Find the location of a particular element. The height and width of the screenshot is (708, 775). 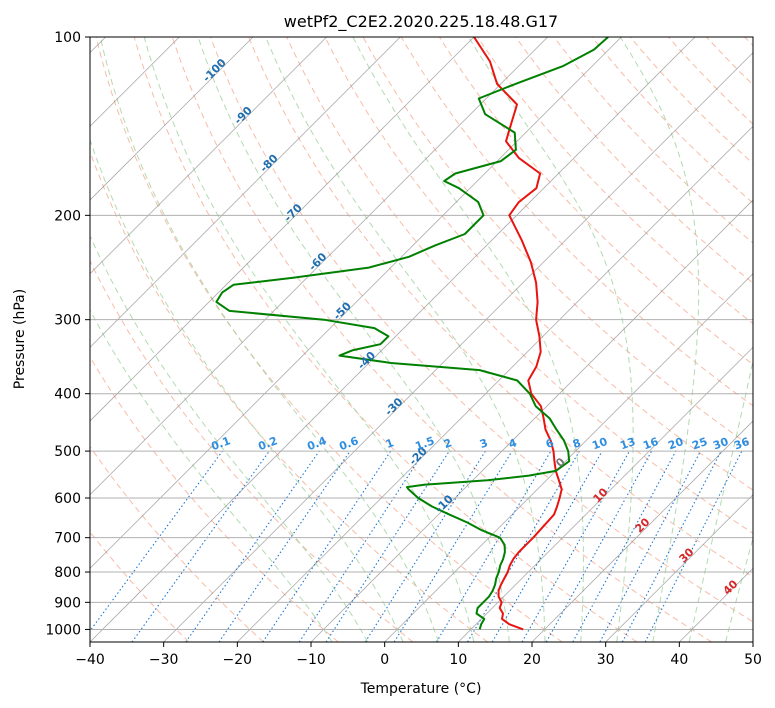

x-tick-label: −30 is located at coordinates (164, 660).